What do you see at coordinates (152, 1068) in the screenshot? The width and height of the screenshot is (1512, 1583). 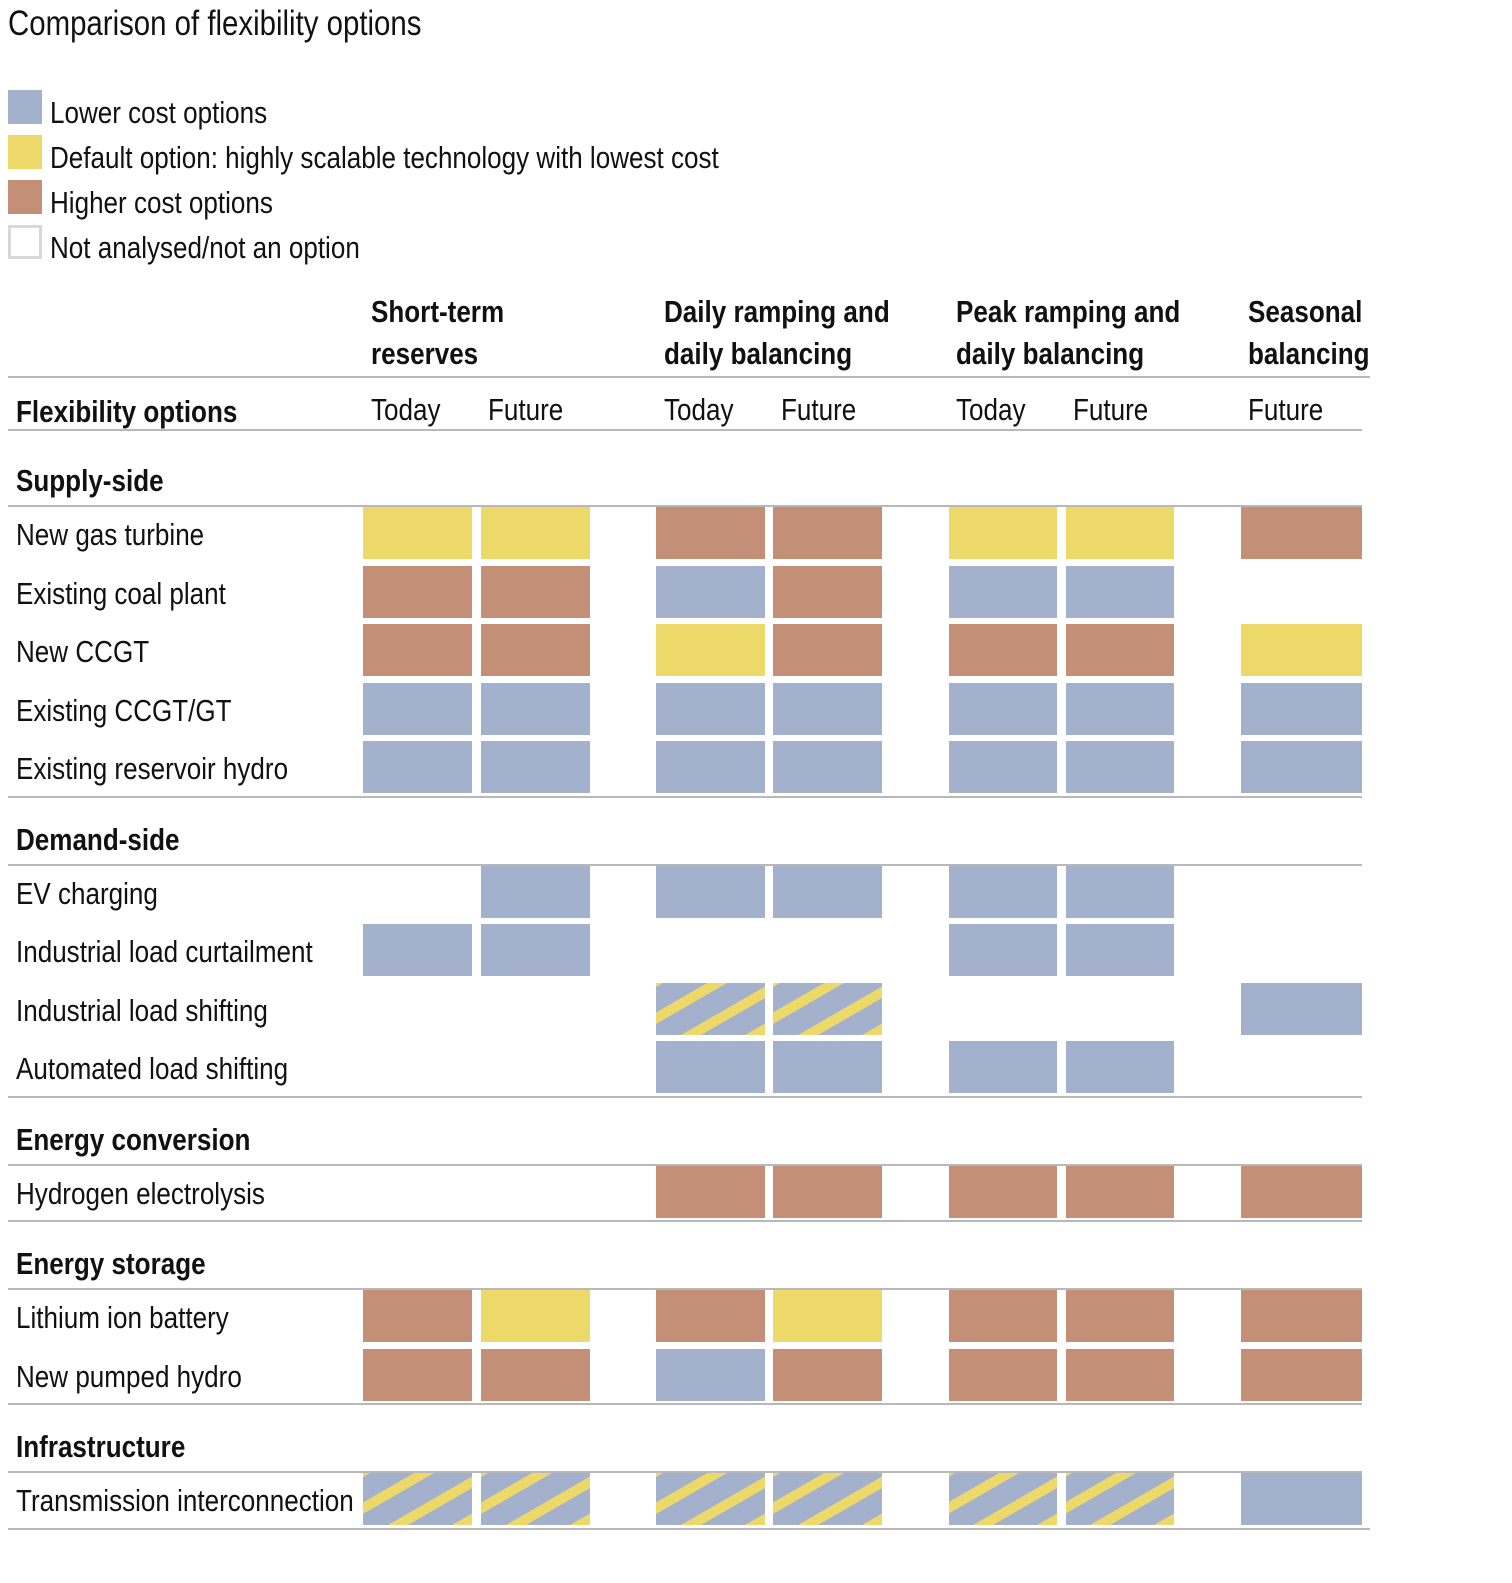 I see `row-label: Automated load shifting` at bounding box center [152, 1068].